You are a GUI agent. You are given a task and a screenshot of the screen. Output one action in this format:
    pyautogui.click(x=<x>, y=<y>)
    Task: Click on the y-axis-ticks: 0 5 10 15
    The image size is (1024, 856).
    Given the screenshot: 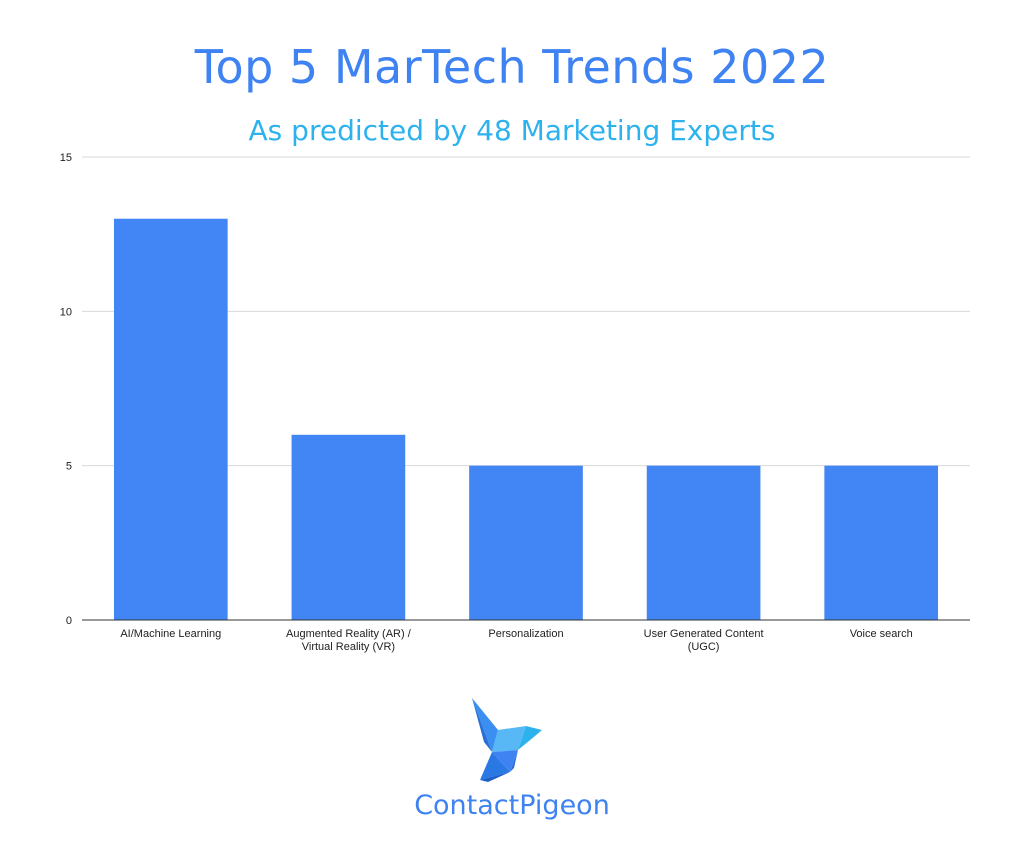 What is the action you would take?
    pyautogui.click(x=66, y=389)
    